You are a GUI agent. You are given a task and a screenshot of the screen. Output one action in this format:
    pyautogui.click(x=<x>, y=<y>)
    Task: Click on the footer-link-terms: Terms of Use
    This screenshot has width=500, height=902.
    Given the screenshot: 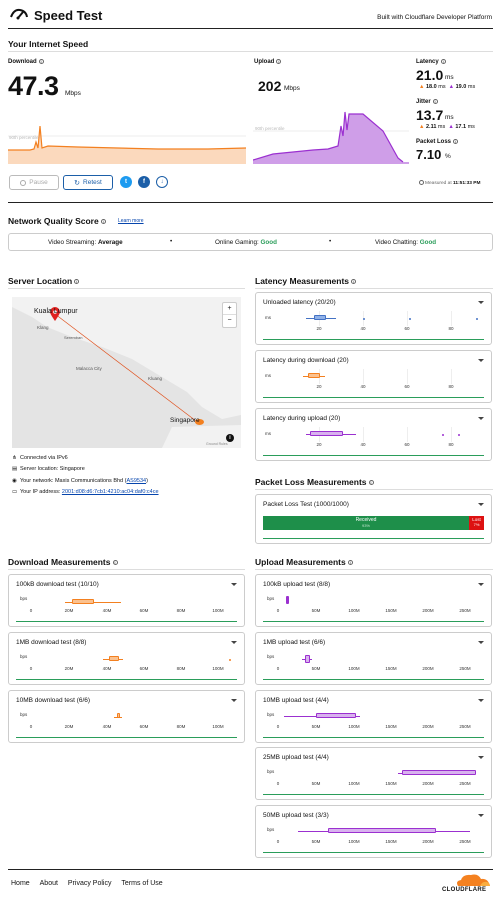 What is the action you would take?
    pyautogui.click(x=142, y=883)
    